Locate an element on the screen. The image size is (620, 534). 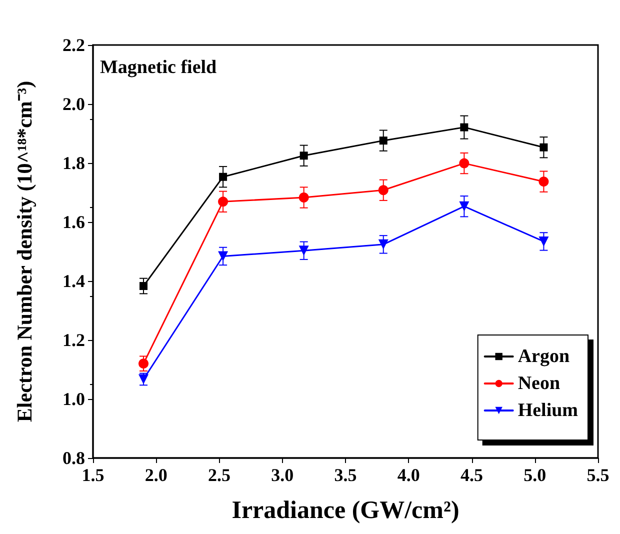
legend-label: Neon is located at coordinates (539, 383).